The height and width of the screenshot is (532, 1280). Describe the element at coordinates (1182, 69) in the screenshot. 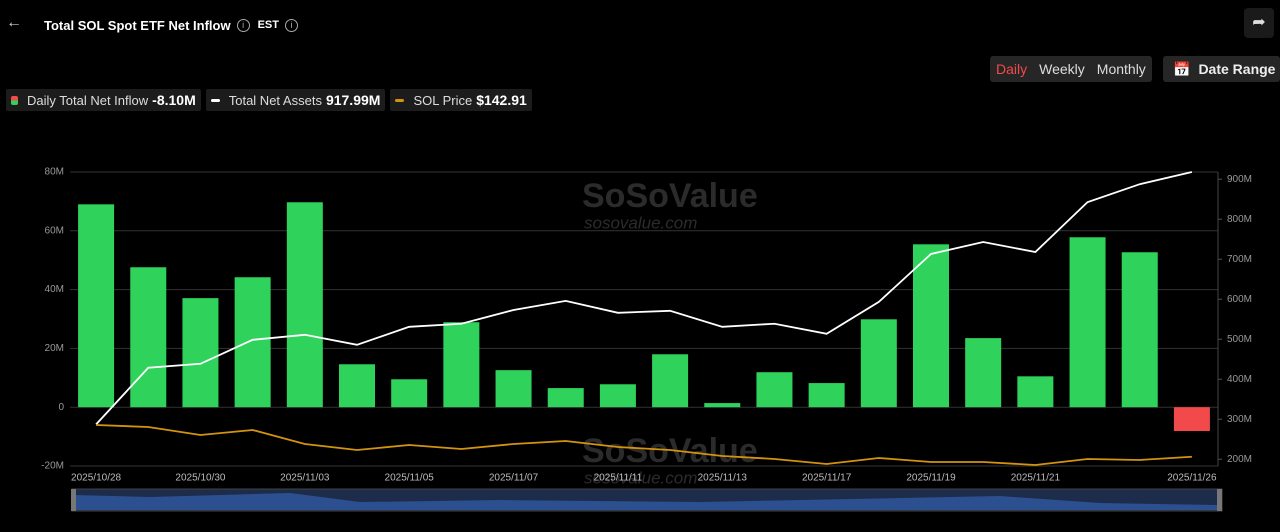

I see `calendar-icon: 📅` at that location.